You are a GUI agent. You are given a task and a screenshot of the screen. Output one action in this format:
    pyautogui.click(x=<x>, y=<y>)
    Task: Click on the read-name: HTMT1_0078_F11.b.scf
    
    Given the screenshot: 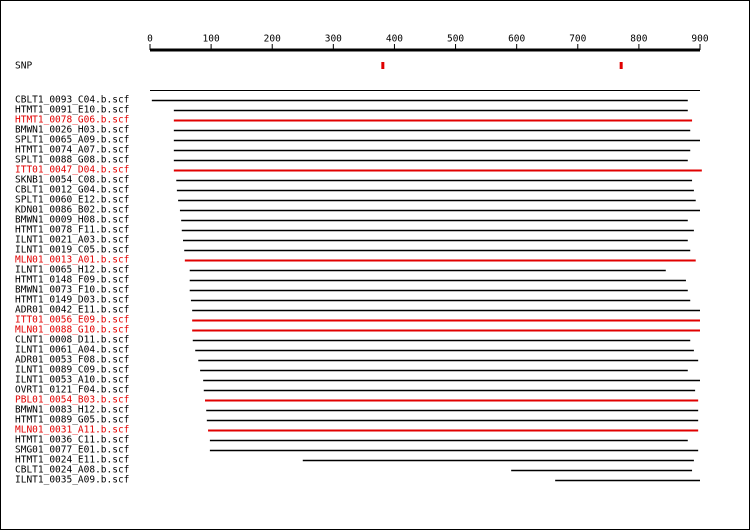 What is the action you would take?
    pyautogui.click(x=72, y=230)
    